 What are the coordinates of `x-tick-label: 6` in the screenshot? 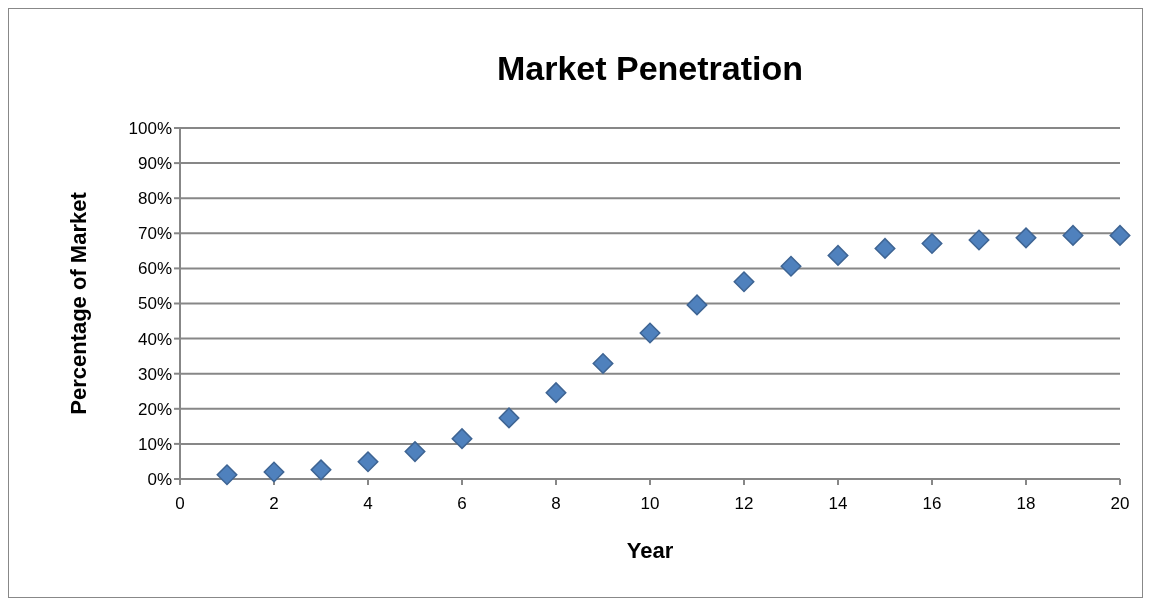 It's located at (462, 503).